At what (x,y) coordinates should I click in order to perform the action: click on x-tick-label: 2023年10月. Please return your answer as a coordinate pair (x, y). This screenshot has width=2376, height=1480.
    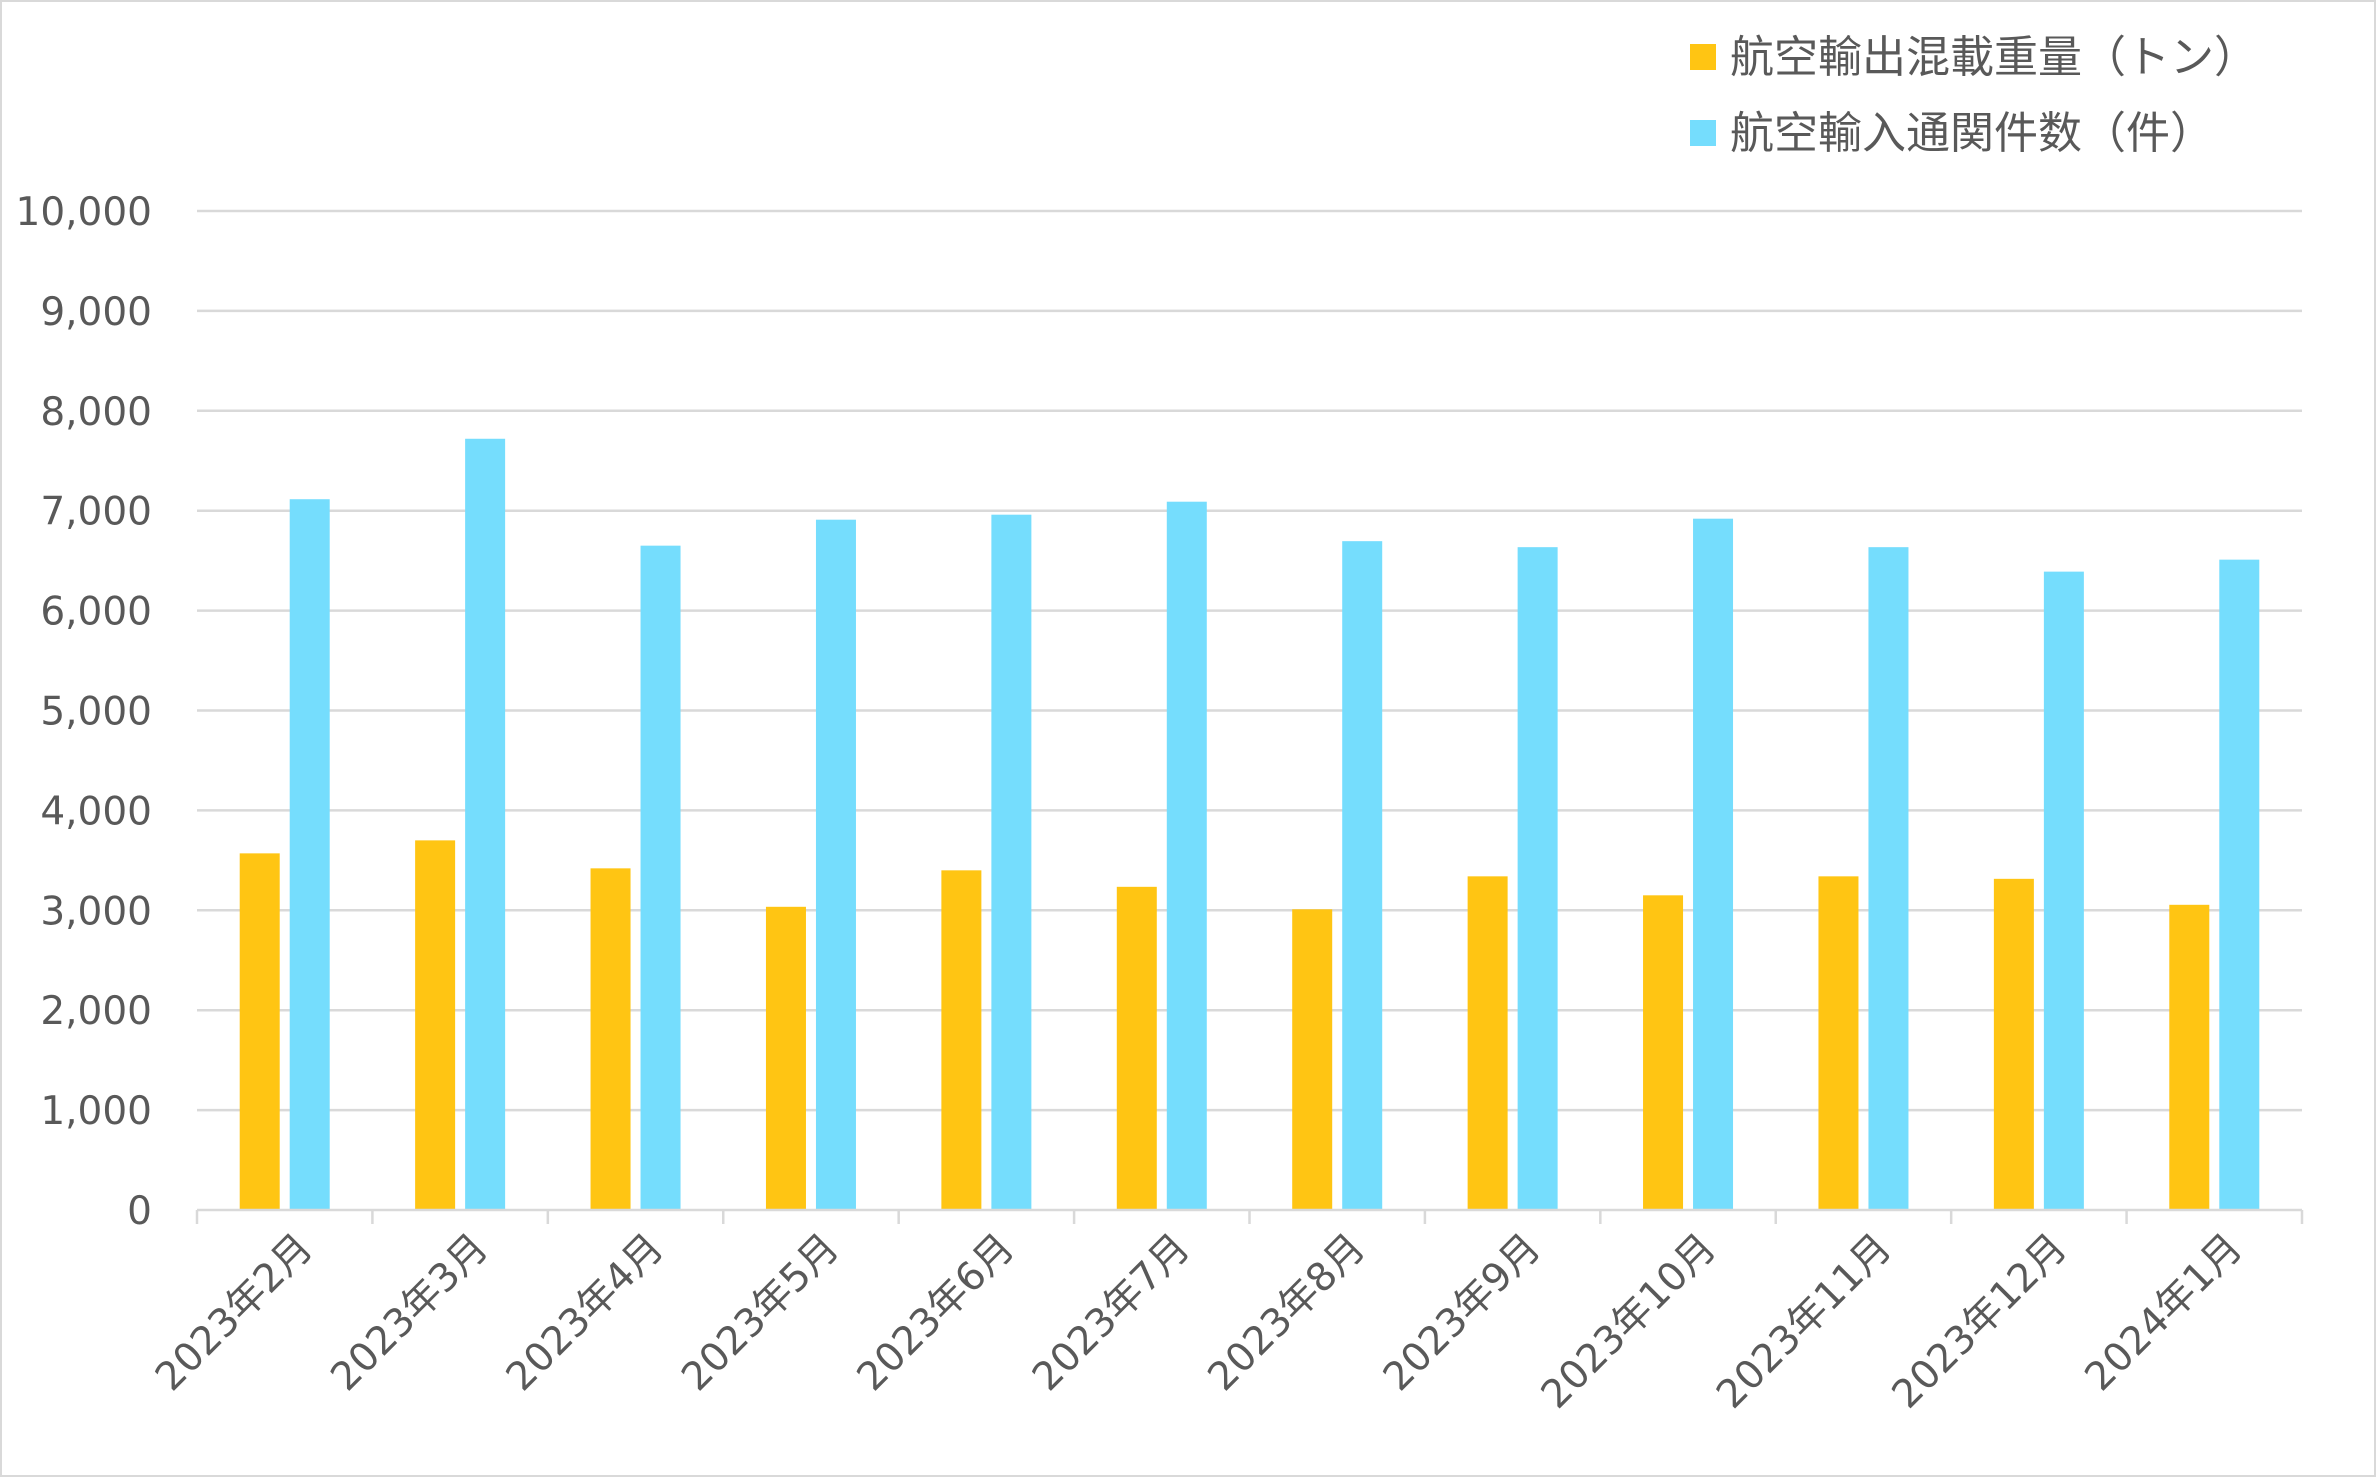
    Looking at the image, I should click on (1629, 1321).